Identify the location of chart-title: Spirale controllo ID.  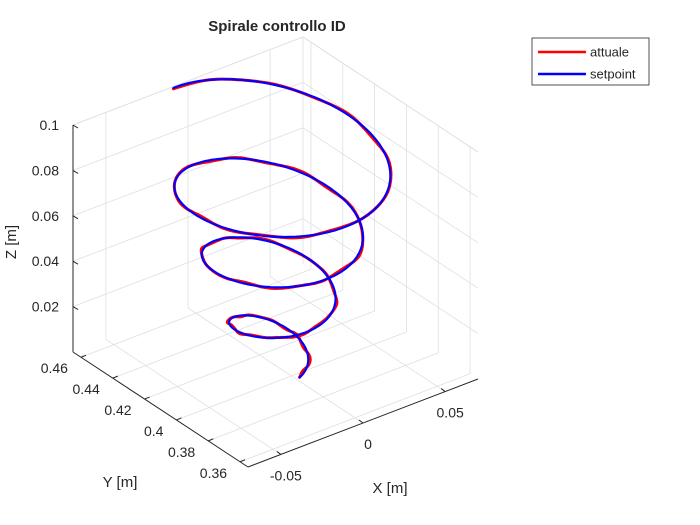
(277, 26).